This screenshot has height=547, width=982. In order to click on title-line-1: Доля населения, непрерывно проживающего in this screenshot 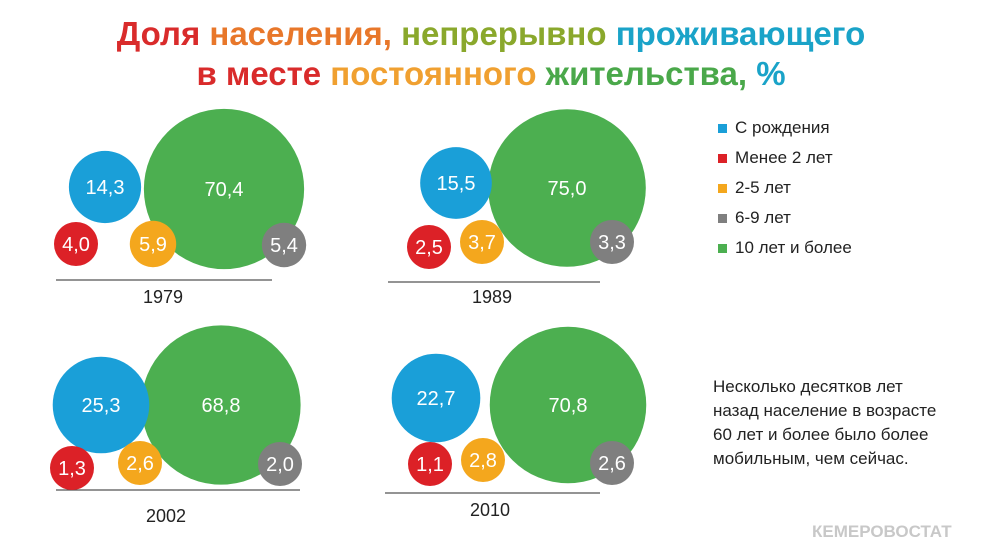, I will do `click(491, 34)`.